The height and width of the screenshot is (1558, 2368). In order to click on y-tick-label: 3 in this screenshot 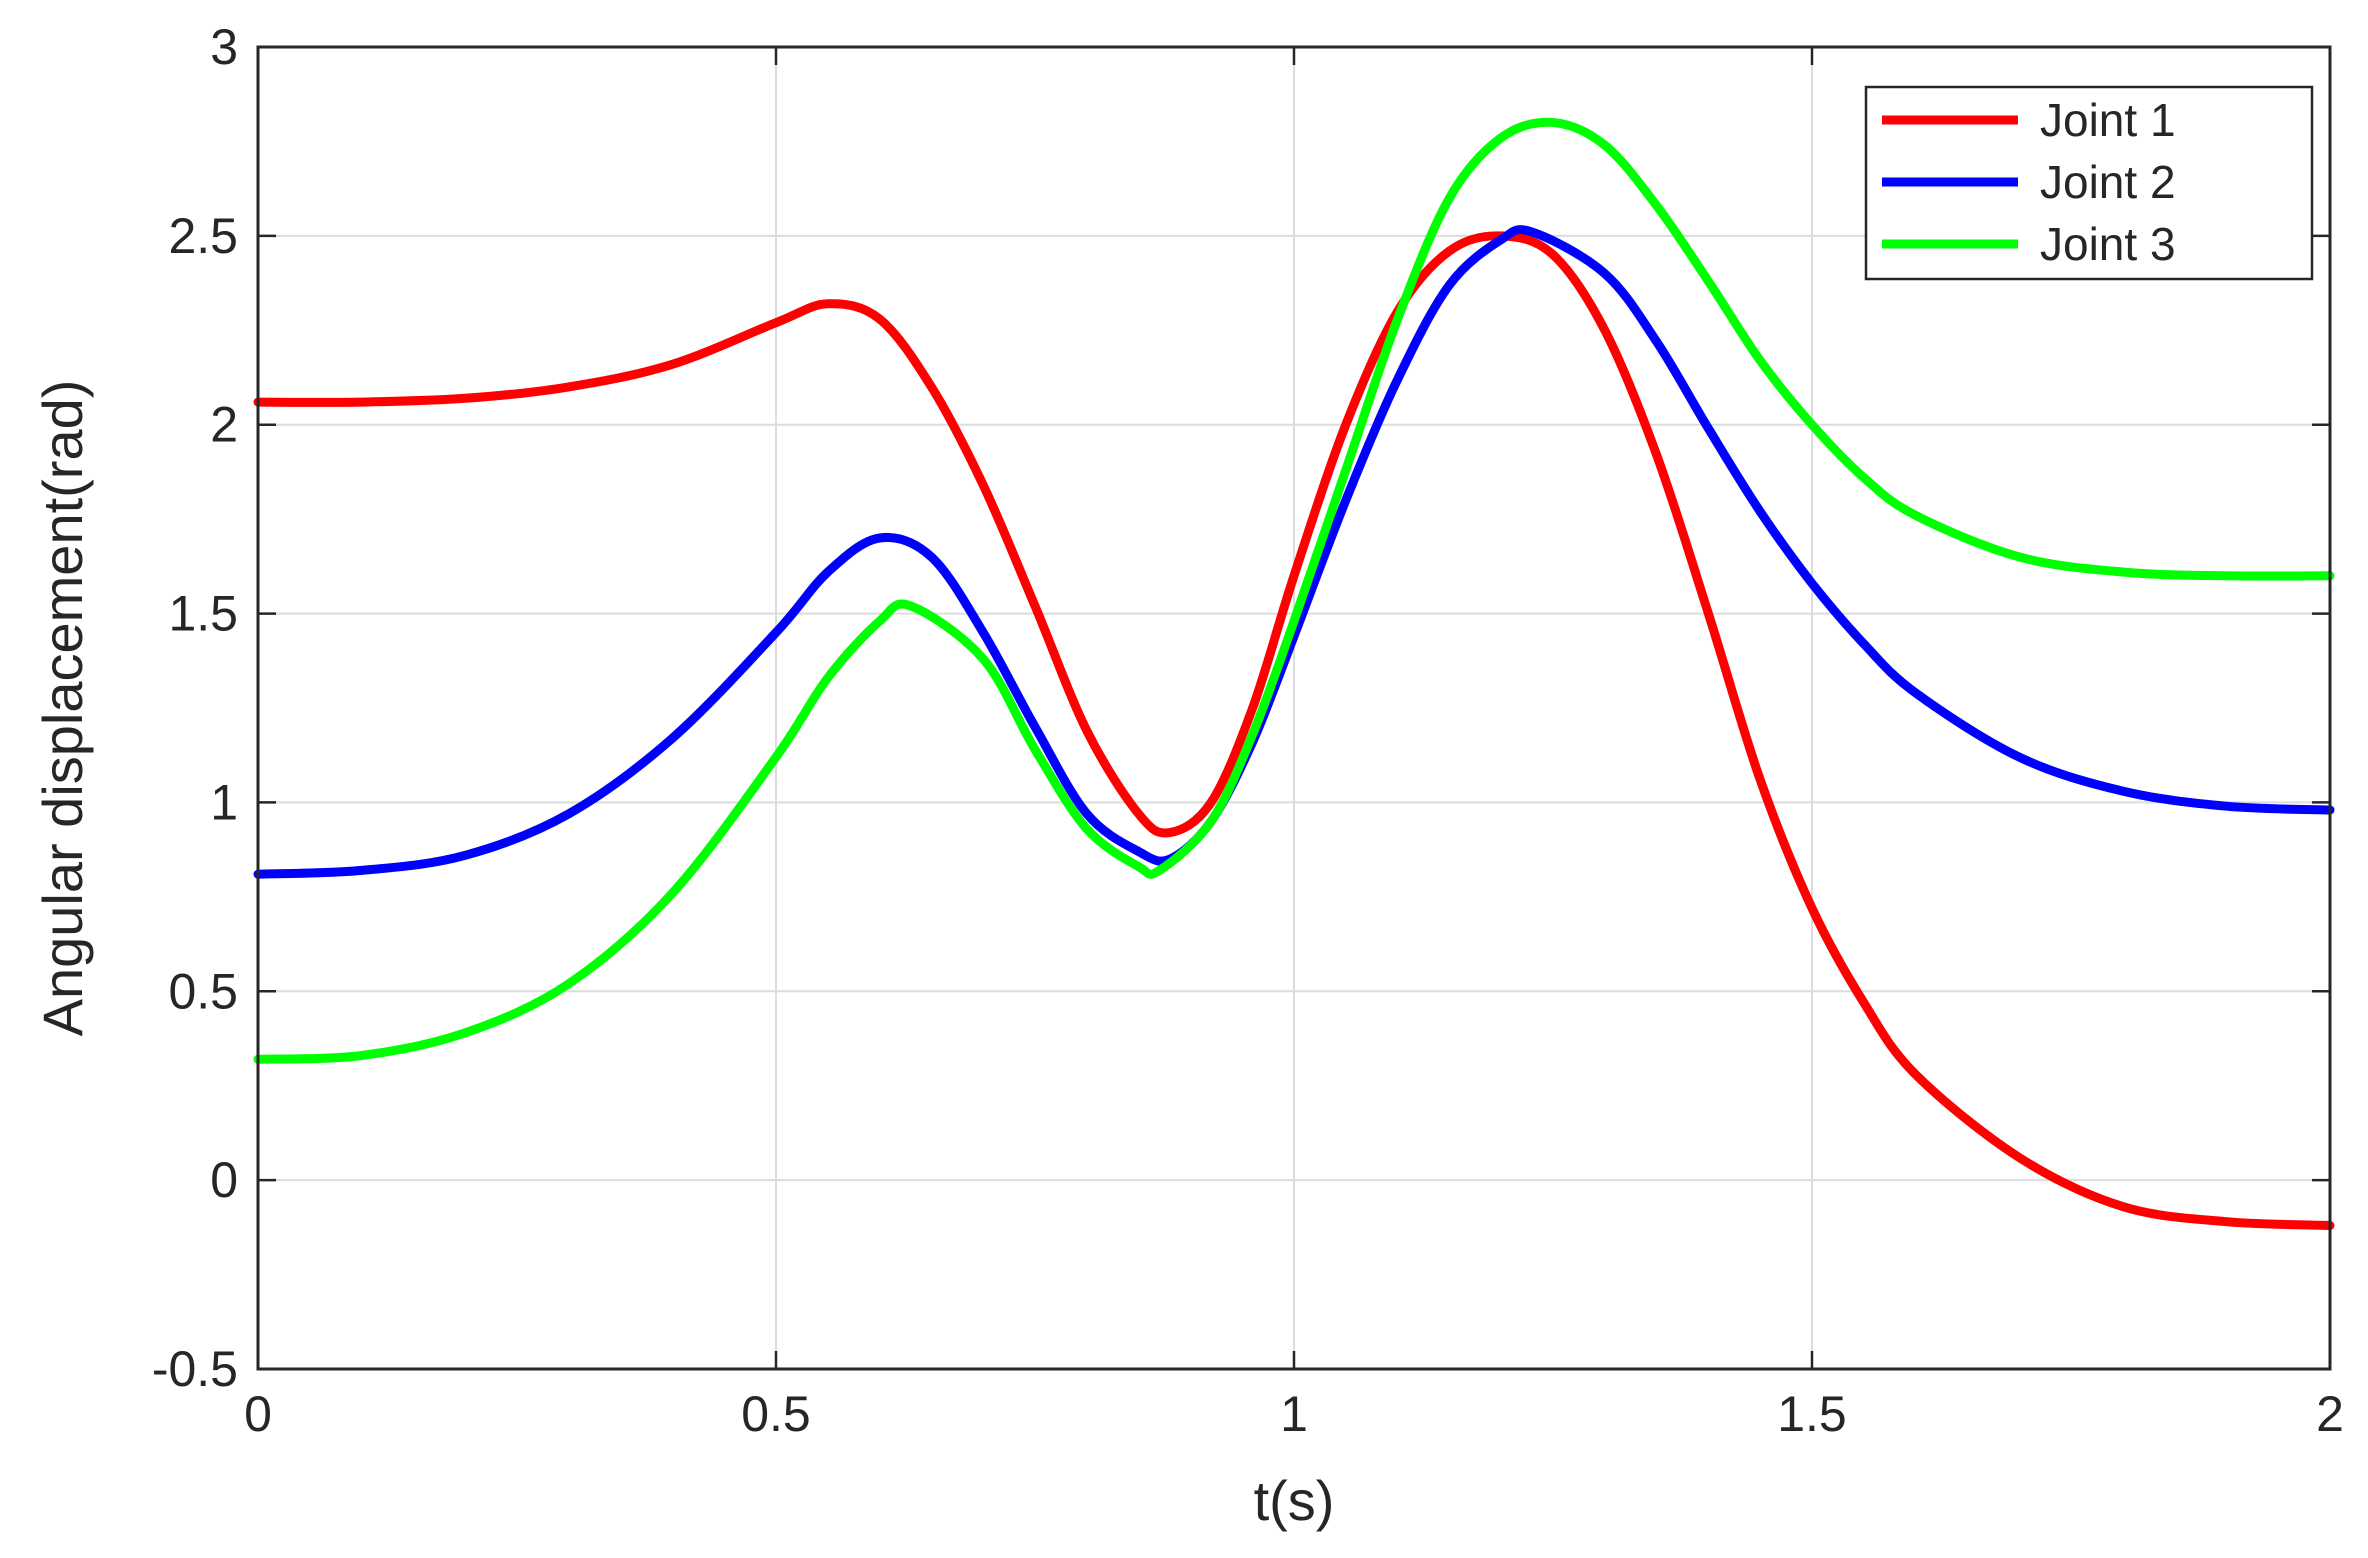, I will do `click(224, 47)`.